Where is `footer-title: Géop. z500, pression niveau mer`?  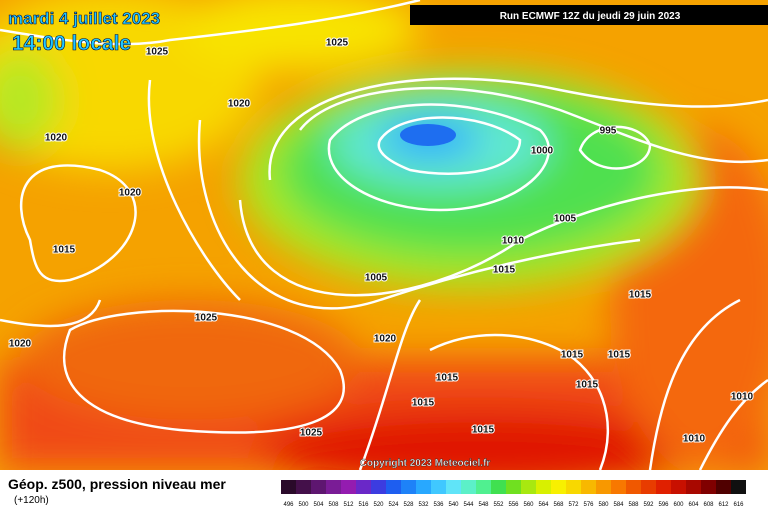
footer-title: Géop. z500, pression niveau mer is located at coordinates (117, 484).